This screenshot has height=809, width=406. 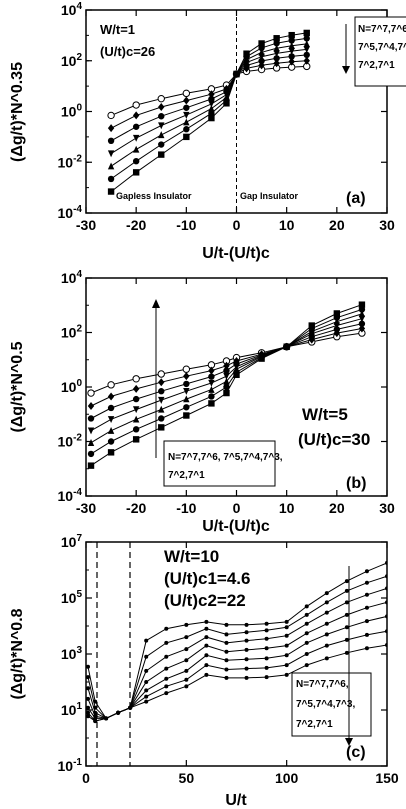 What do you see at coordinates (314, 724) in the screenshot?
I see `legend-c-line3: 7^2,7^1` at bounding box center [314, 724].